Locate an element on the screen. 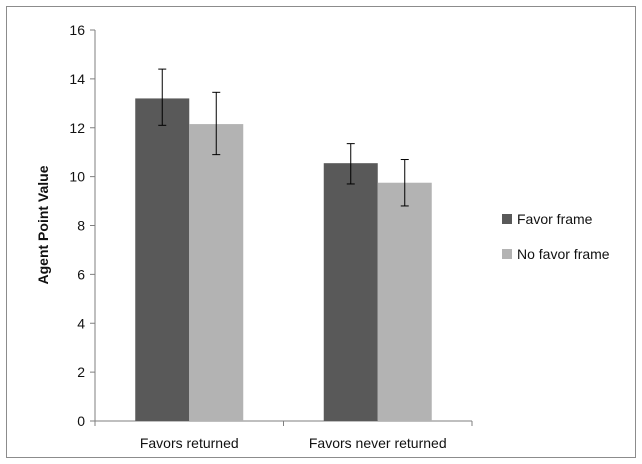  x-axis: Favors returned Favors never returned is located at coordinates (283, 435).